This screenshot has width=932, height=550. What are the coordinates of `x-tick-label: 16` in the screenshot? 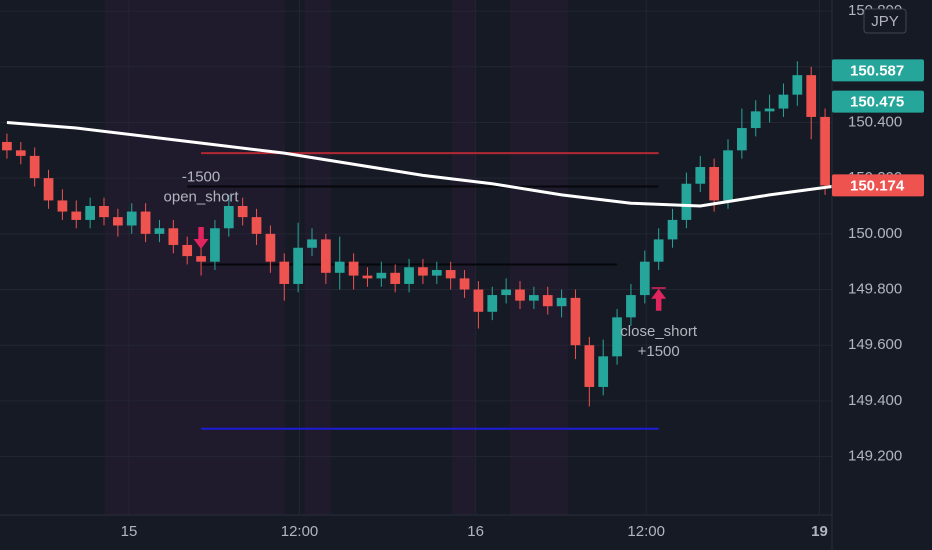 It's located at (475, 531).